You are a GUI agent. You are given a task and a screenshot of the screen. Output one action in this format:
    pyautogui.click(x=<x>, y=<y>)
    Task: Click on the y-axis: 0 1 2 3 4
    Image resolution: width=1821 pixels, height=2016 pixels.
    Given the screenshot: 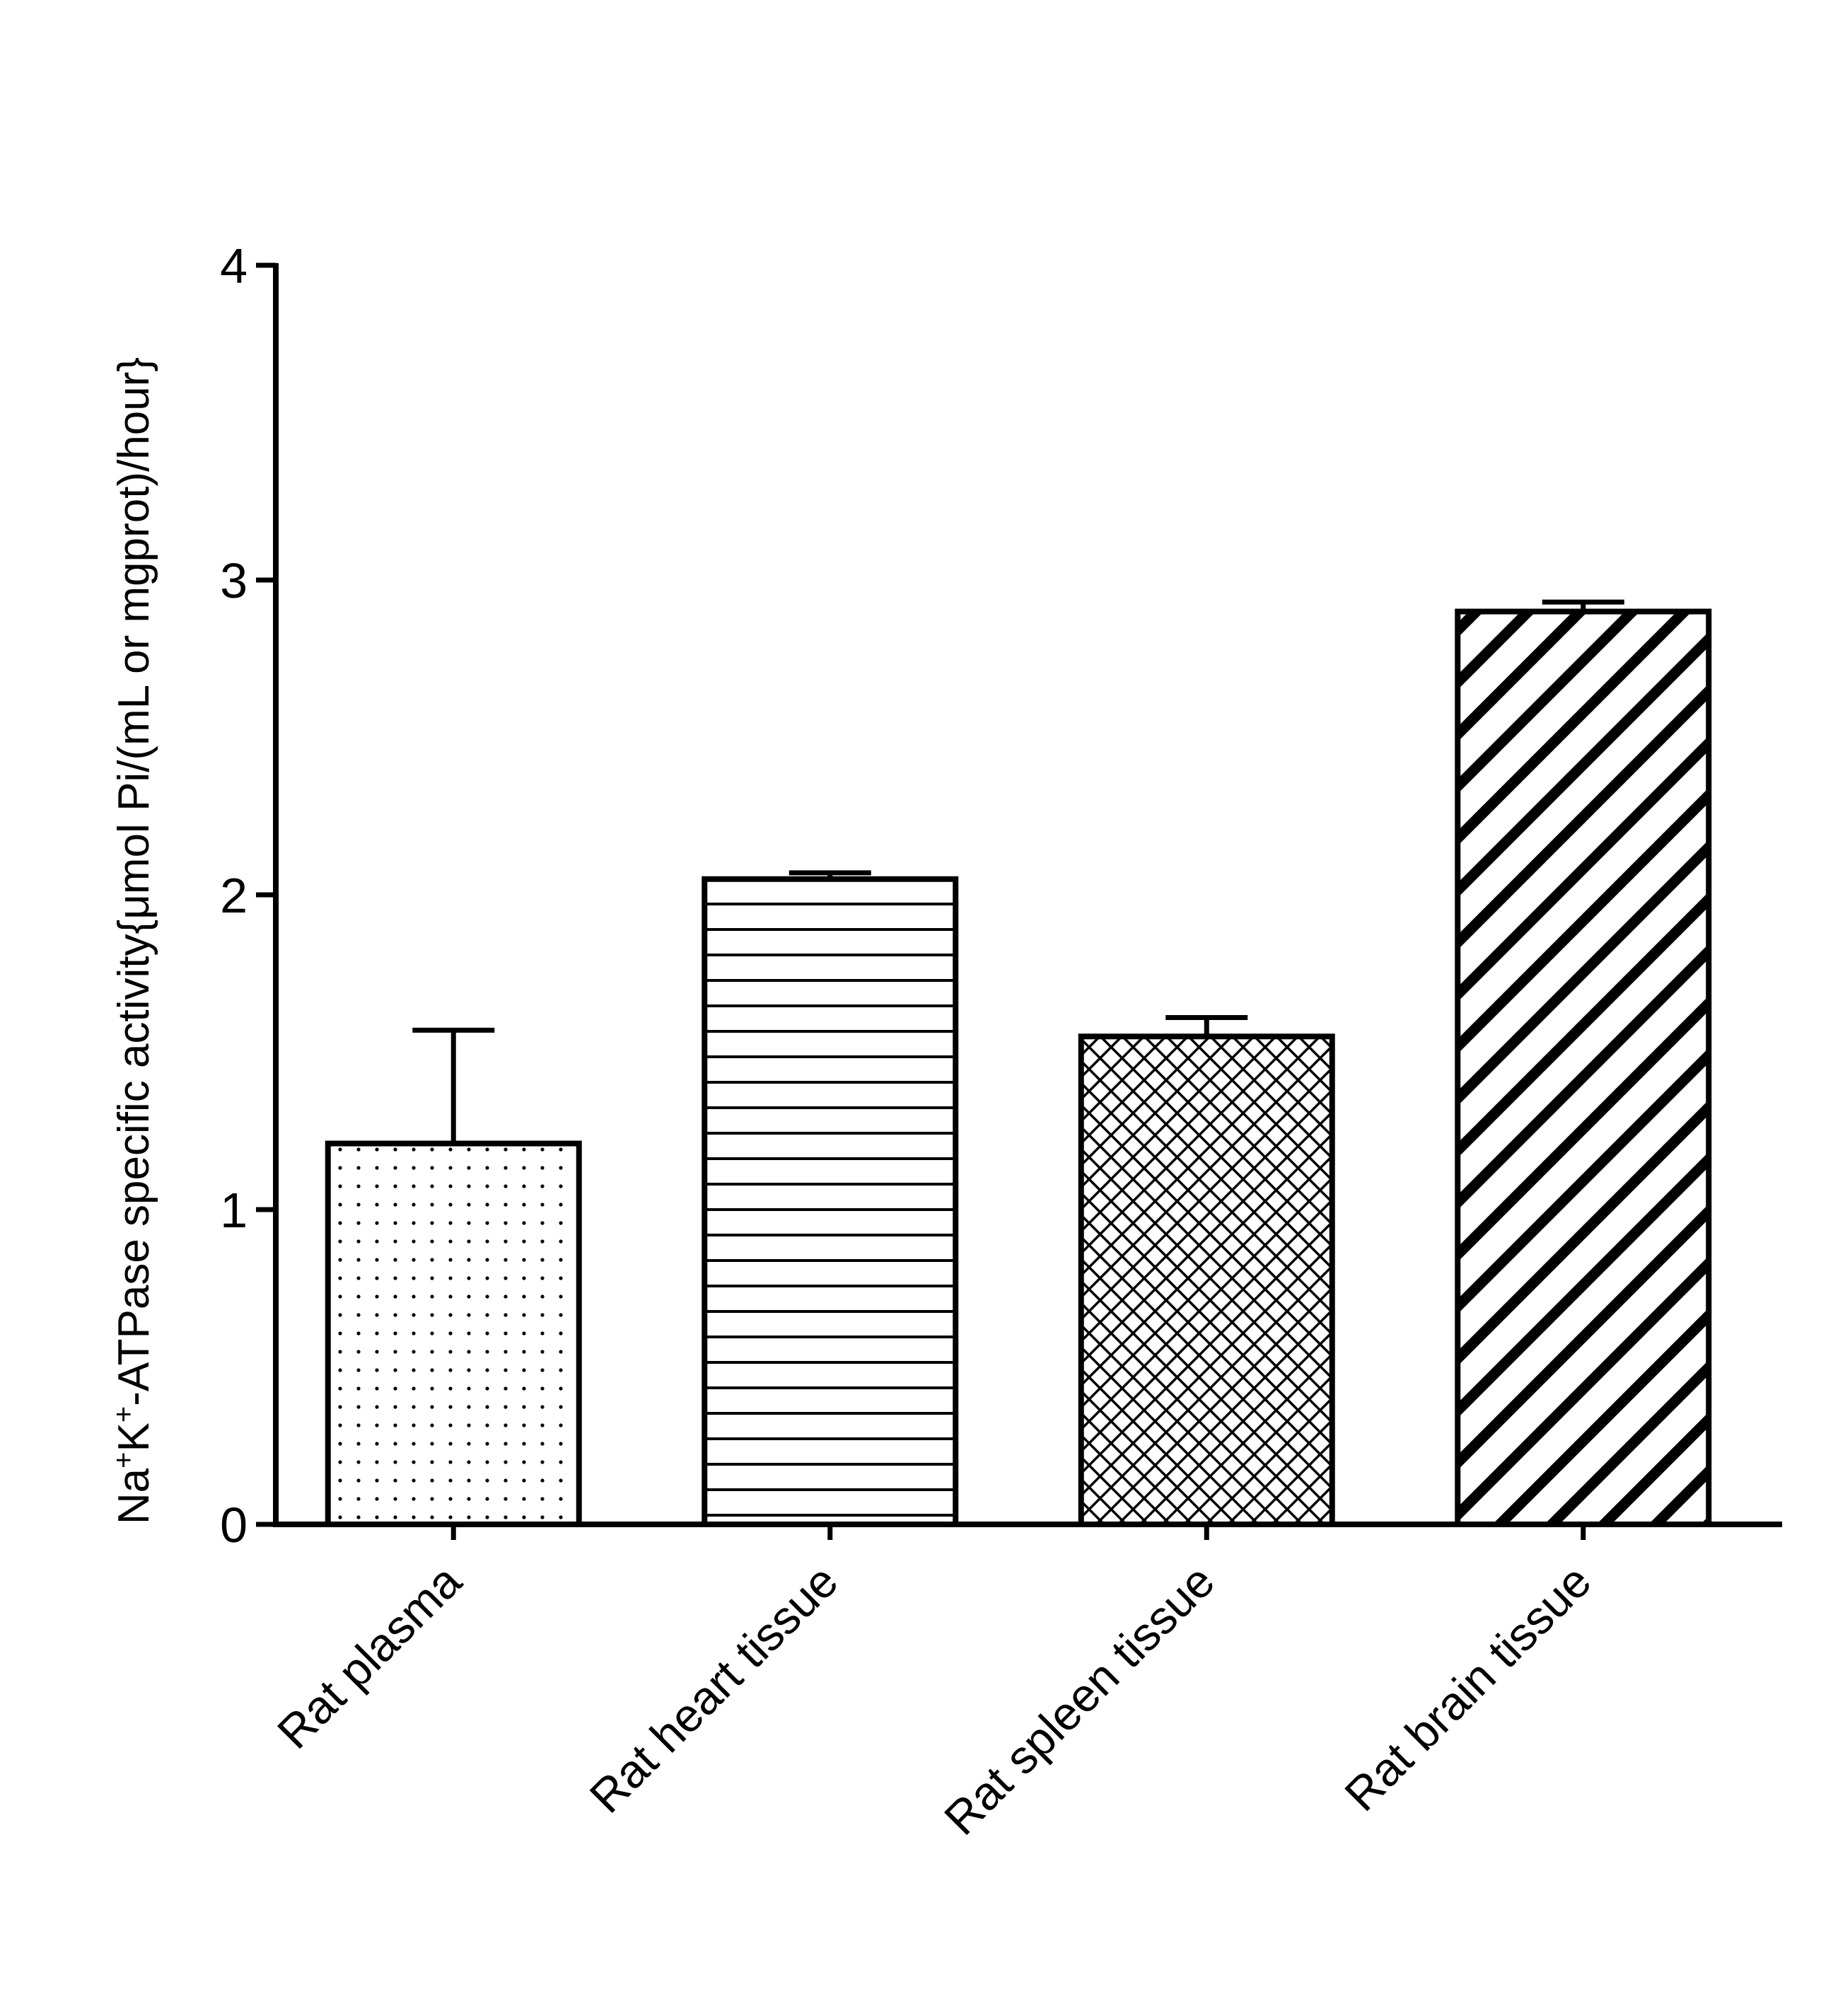 What is the action you would take?
    pyautogui.click(x=249, y=895)
    